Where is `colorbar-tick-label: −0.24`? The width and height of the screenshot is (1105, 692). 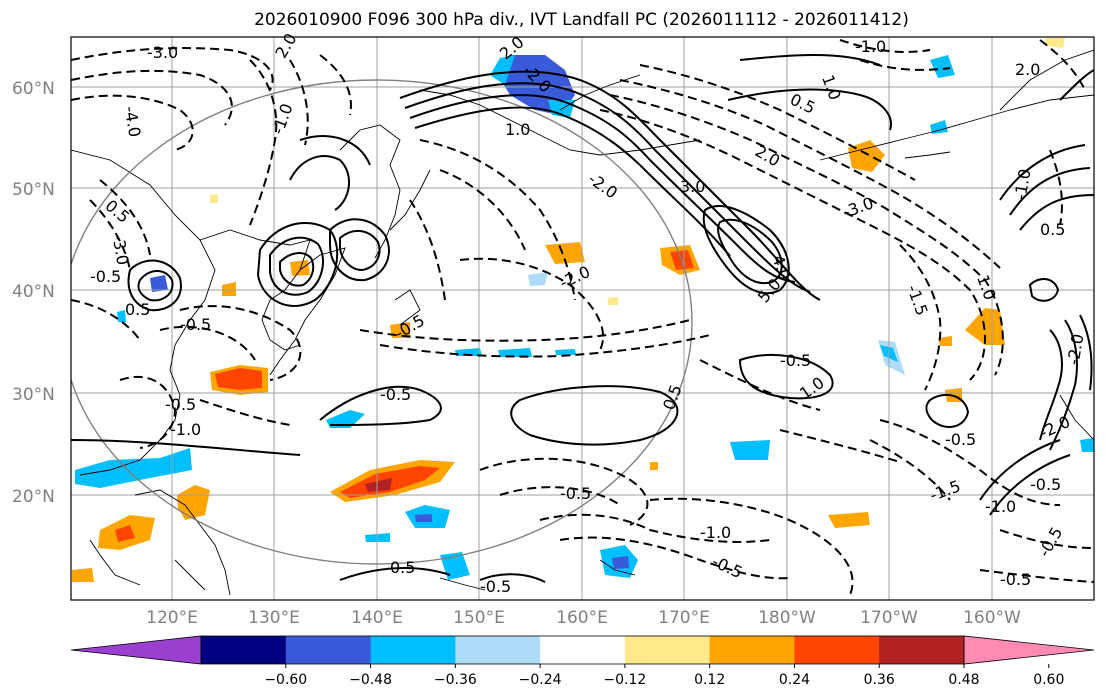 colorbar-tick-label: −0.24 is located at coordinates (540, 680).